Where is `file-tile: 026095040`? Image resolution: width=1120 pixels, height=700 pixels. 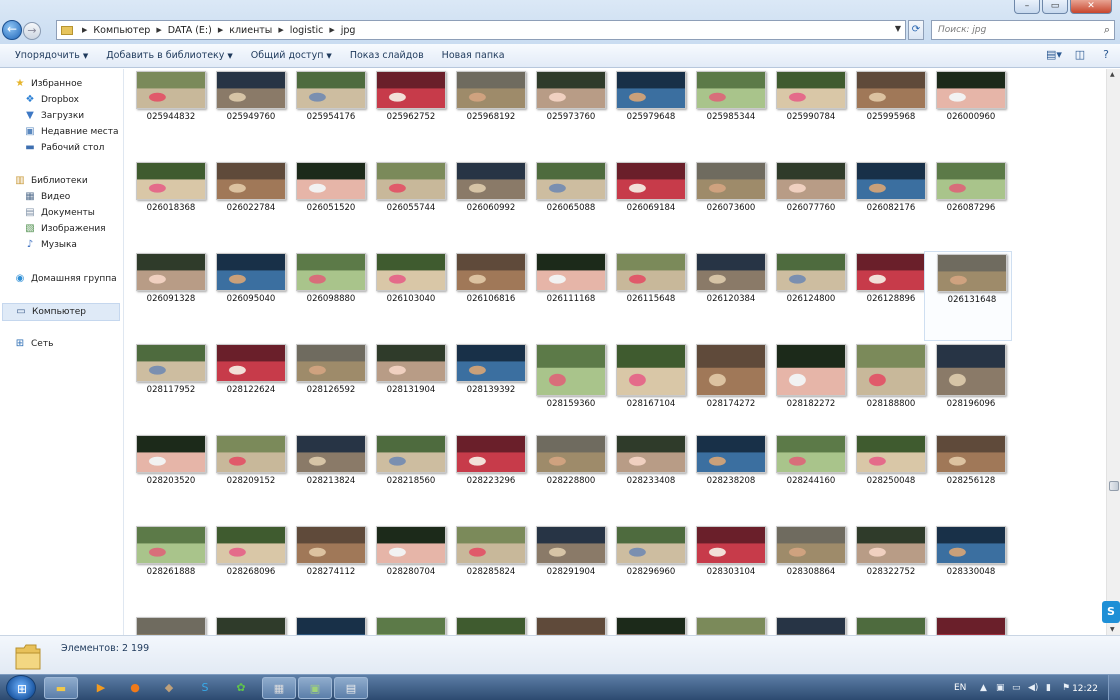 file-tile: 026095040 is located at coordinates (248, 296).